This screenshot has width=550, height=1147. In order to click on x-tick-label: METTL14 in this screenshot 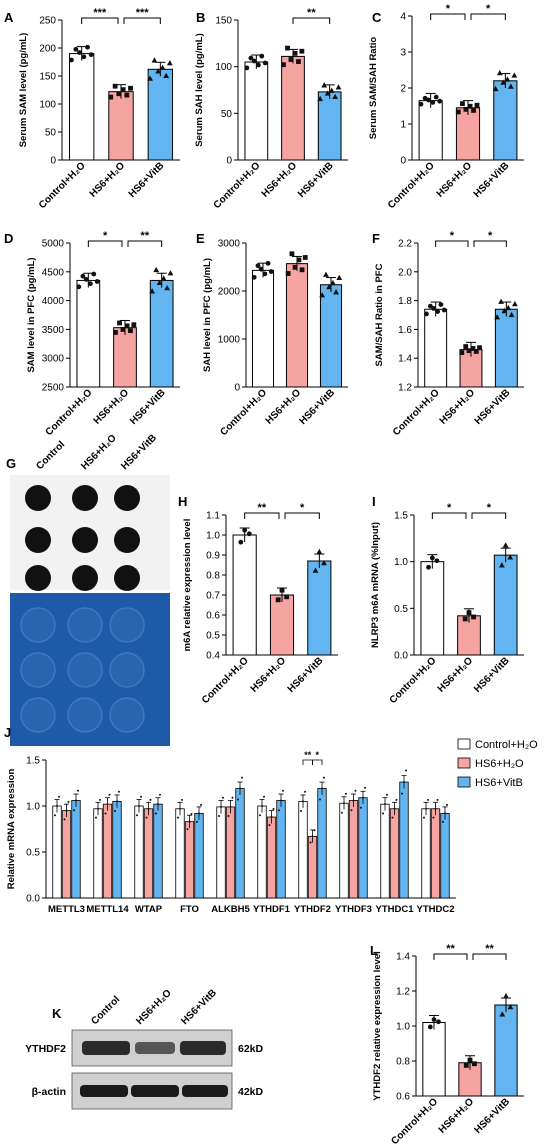, I will do `click(107, 909)`.